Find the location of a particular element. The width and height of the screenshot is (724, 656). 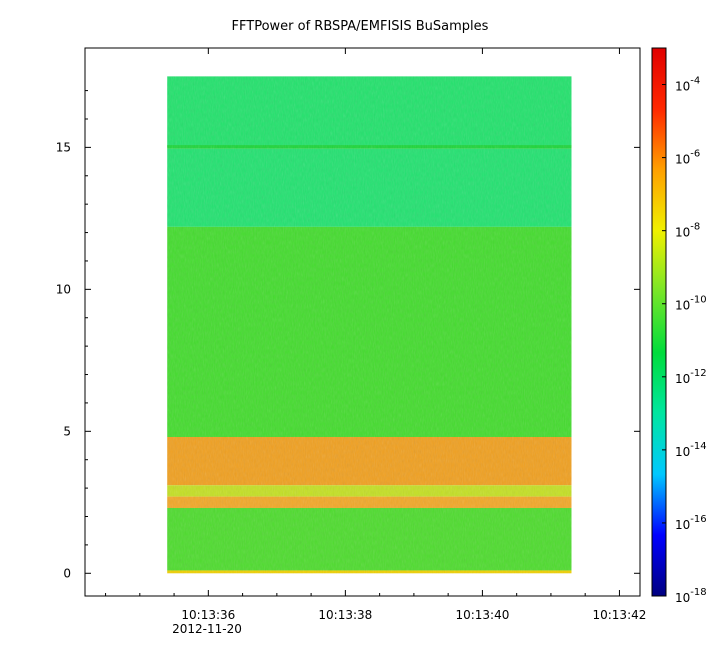

y-tick-label: 5 is located at coordinates (67, 431).